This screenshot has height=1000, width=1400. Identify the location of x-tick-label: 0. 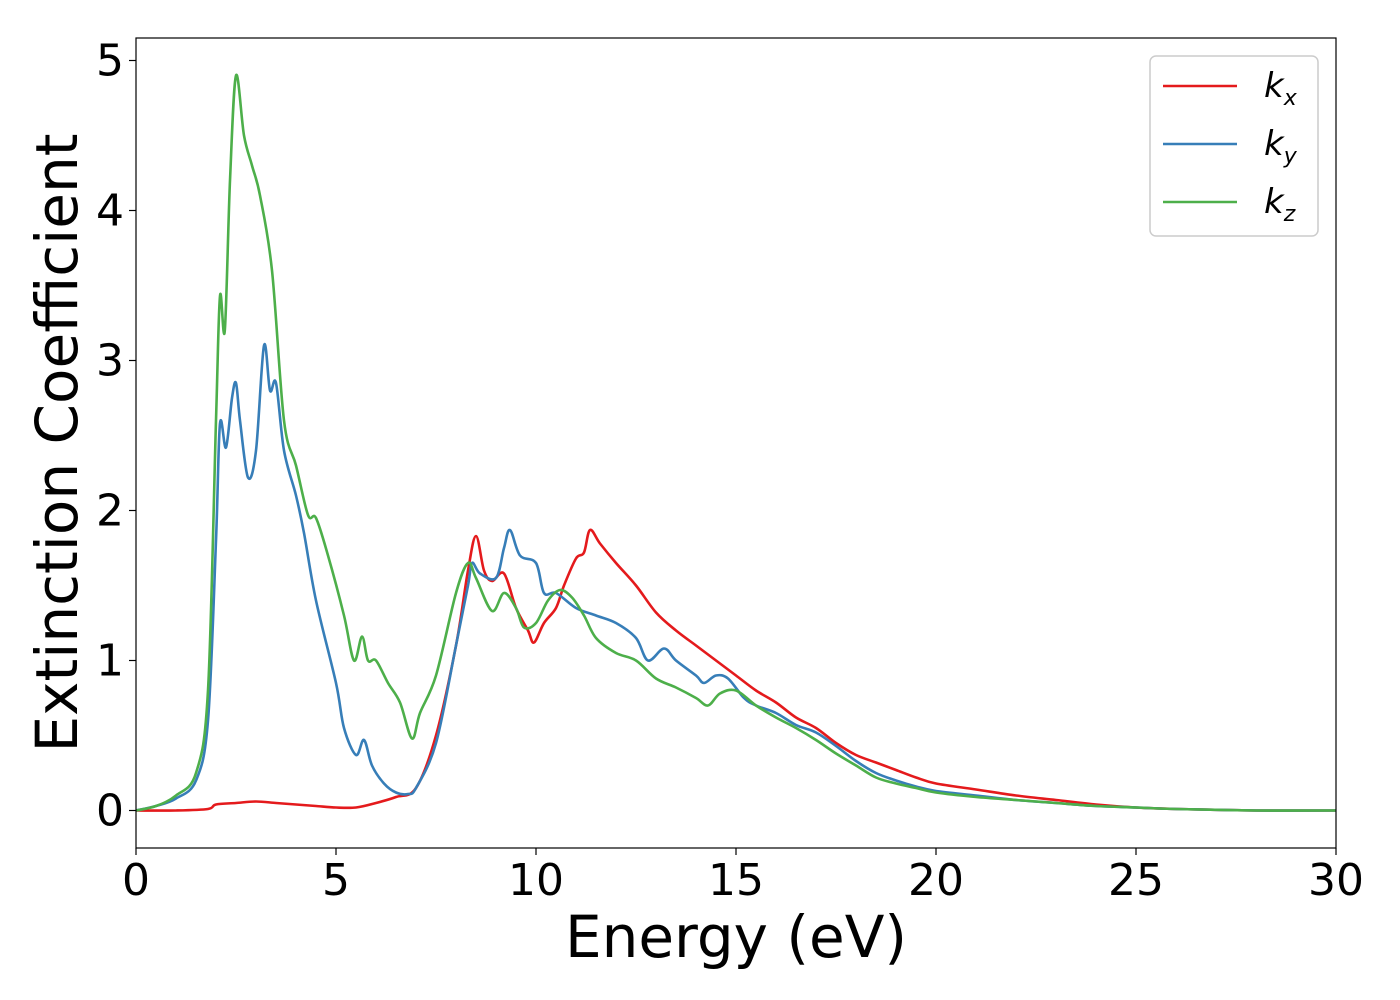
(136, 880).